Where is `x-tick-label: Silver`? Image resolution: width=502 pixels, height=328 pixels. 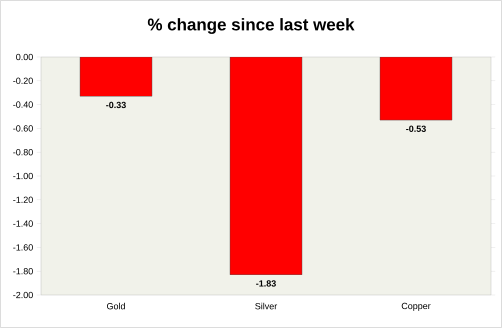
x-tick-label: Silver is located at coordinates (266, 306).